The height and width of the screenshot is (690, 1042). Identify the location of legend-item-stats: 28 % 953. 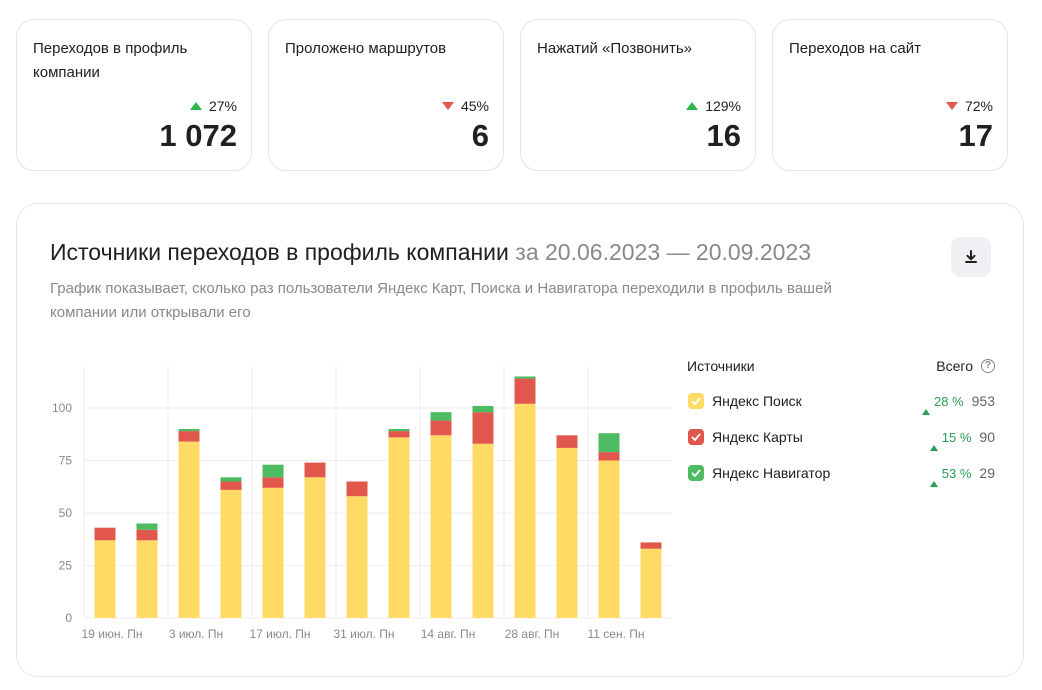
(958, 404).